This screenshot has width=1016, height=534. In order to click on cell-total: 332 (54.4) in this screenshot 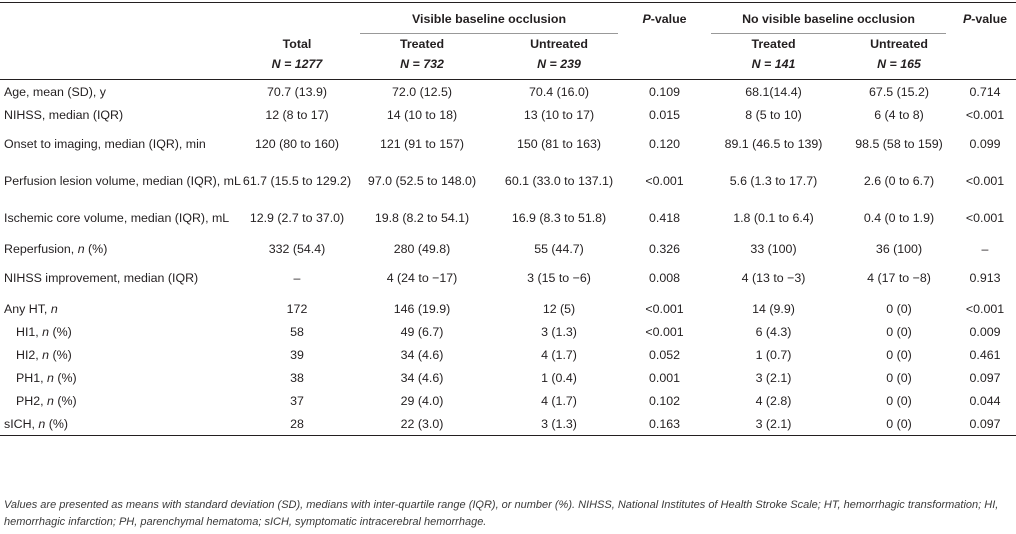, I will do `click(297, 248)`.